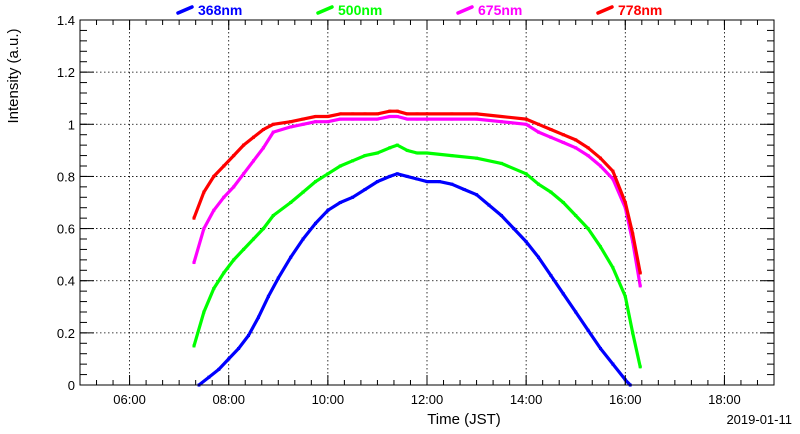 The image size is (800, 434). I want to click on x-tick-label: 12:00, so click(427, 399).